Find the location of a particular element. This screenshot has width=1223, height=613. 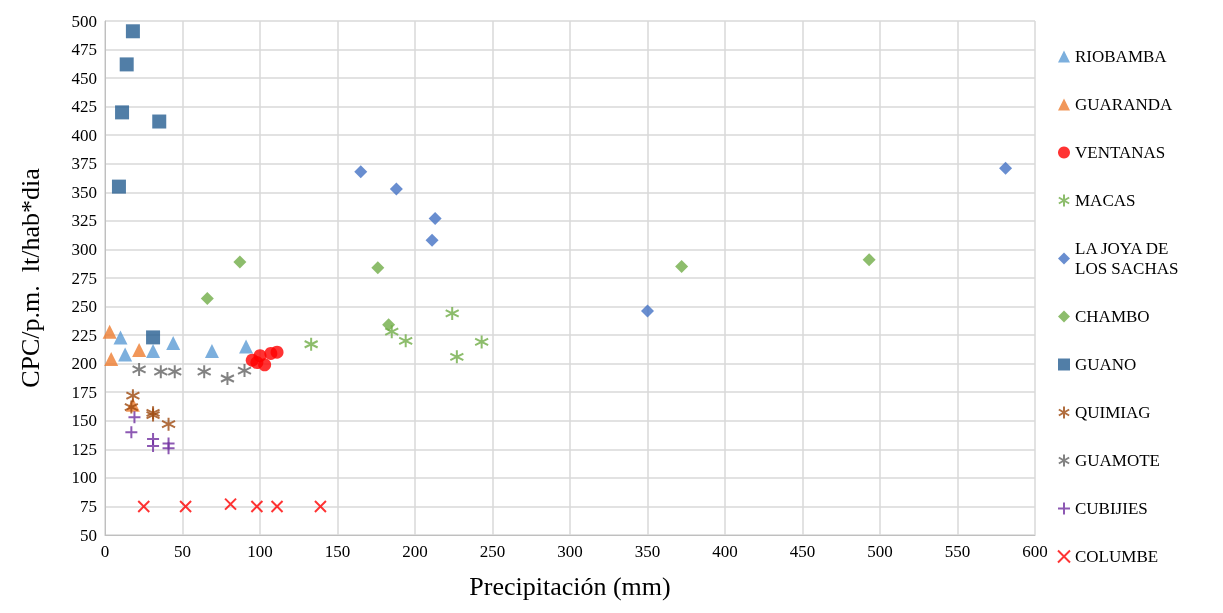

x-tick-label: 150 is located at coordinates (337, 551).